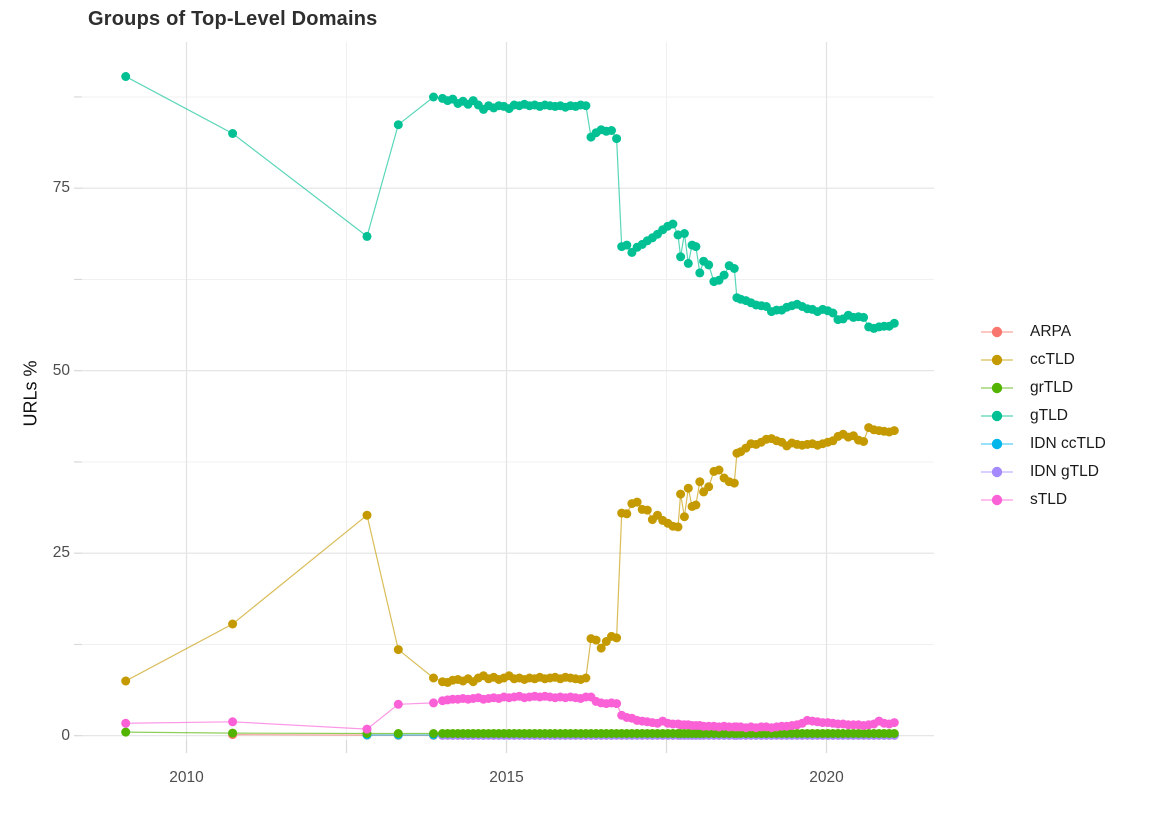 This screenshot has height=827, width=1164. I want to click on legend-label: ccTLD, so click(1052, 359).